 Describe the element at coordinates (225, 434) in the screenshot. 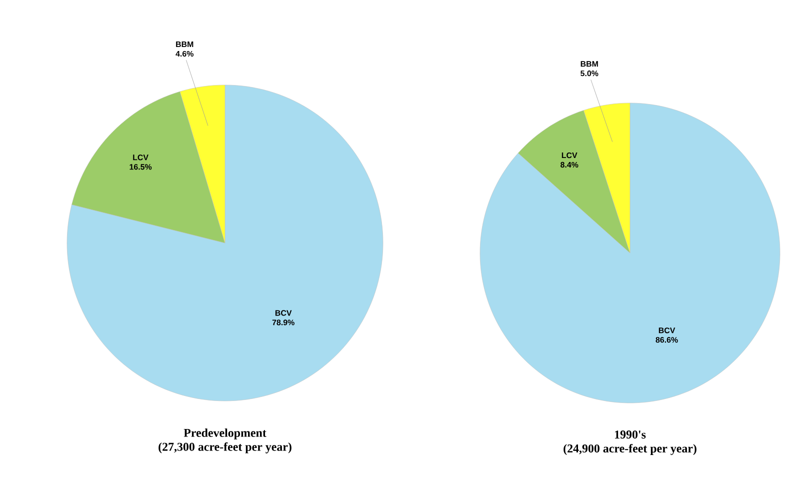

I see `text: Predevelopment` at that location.